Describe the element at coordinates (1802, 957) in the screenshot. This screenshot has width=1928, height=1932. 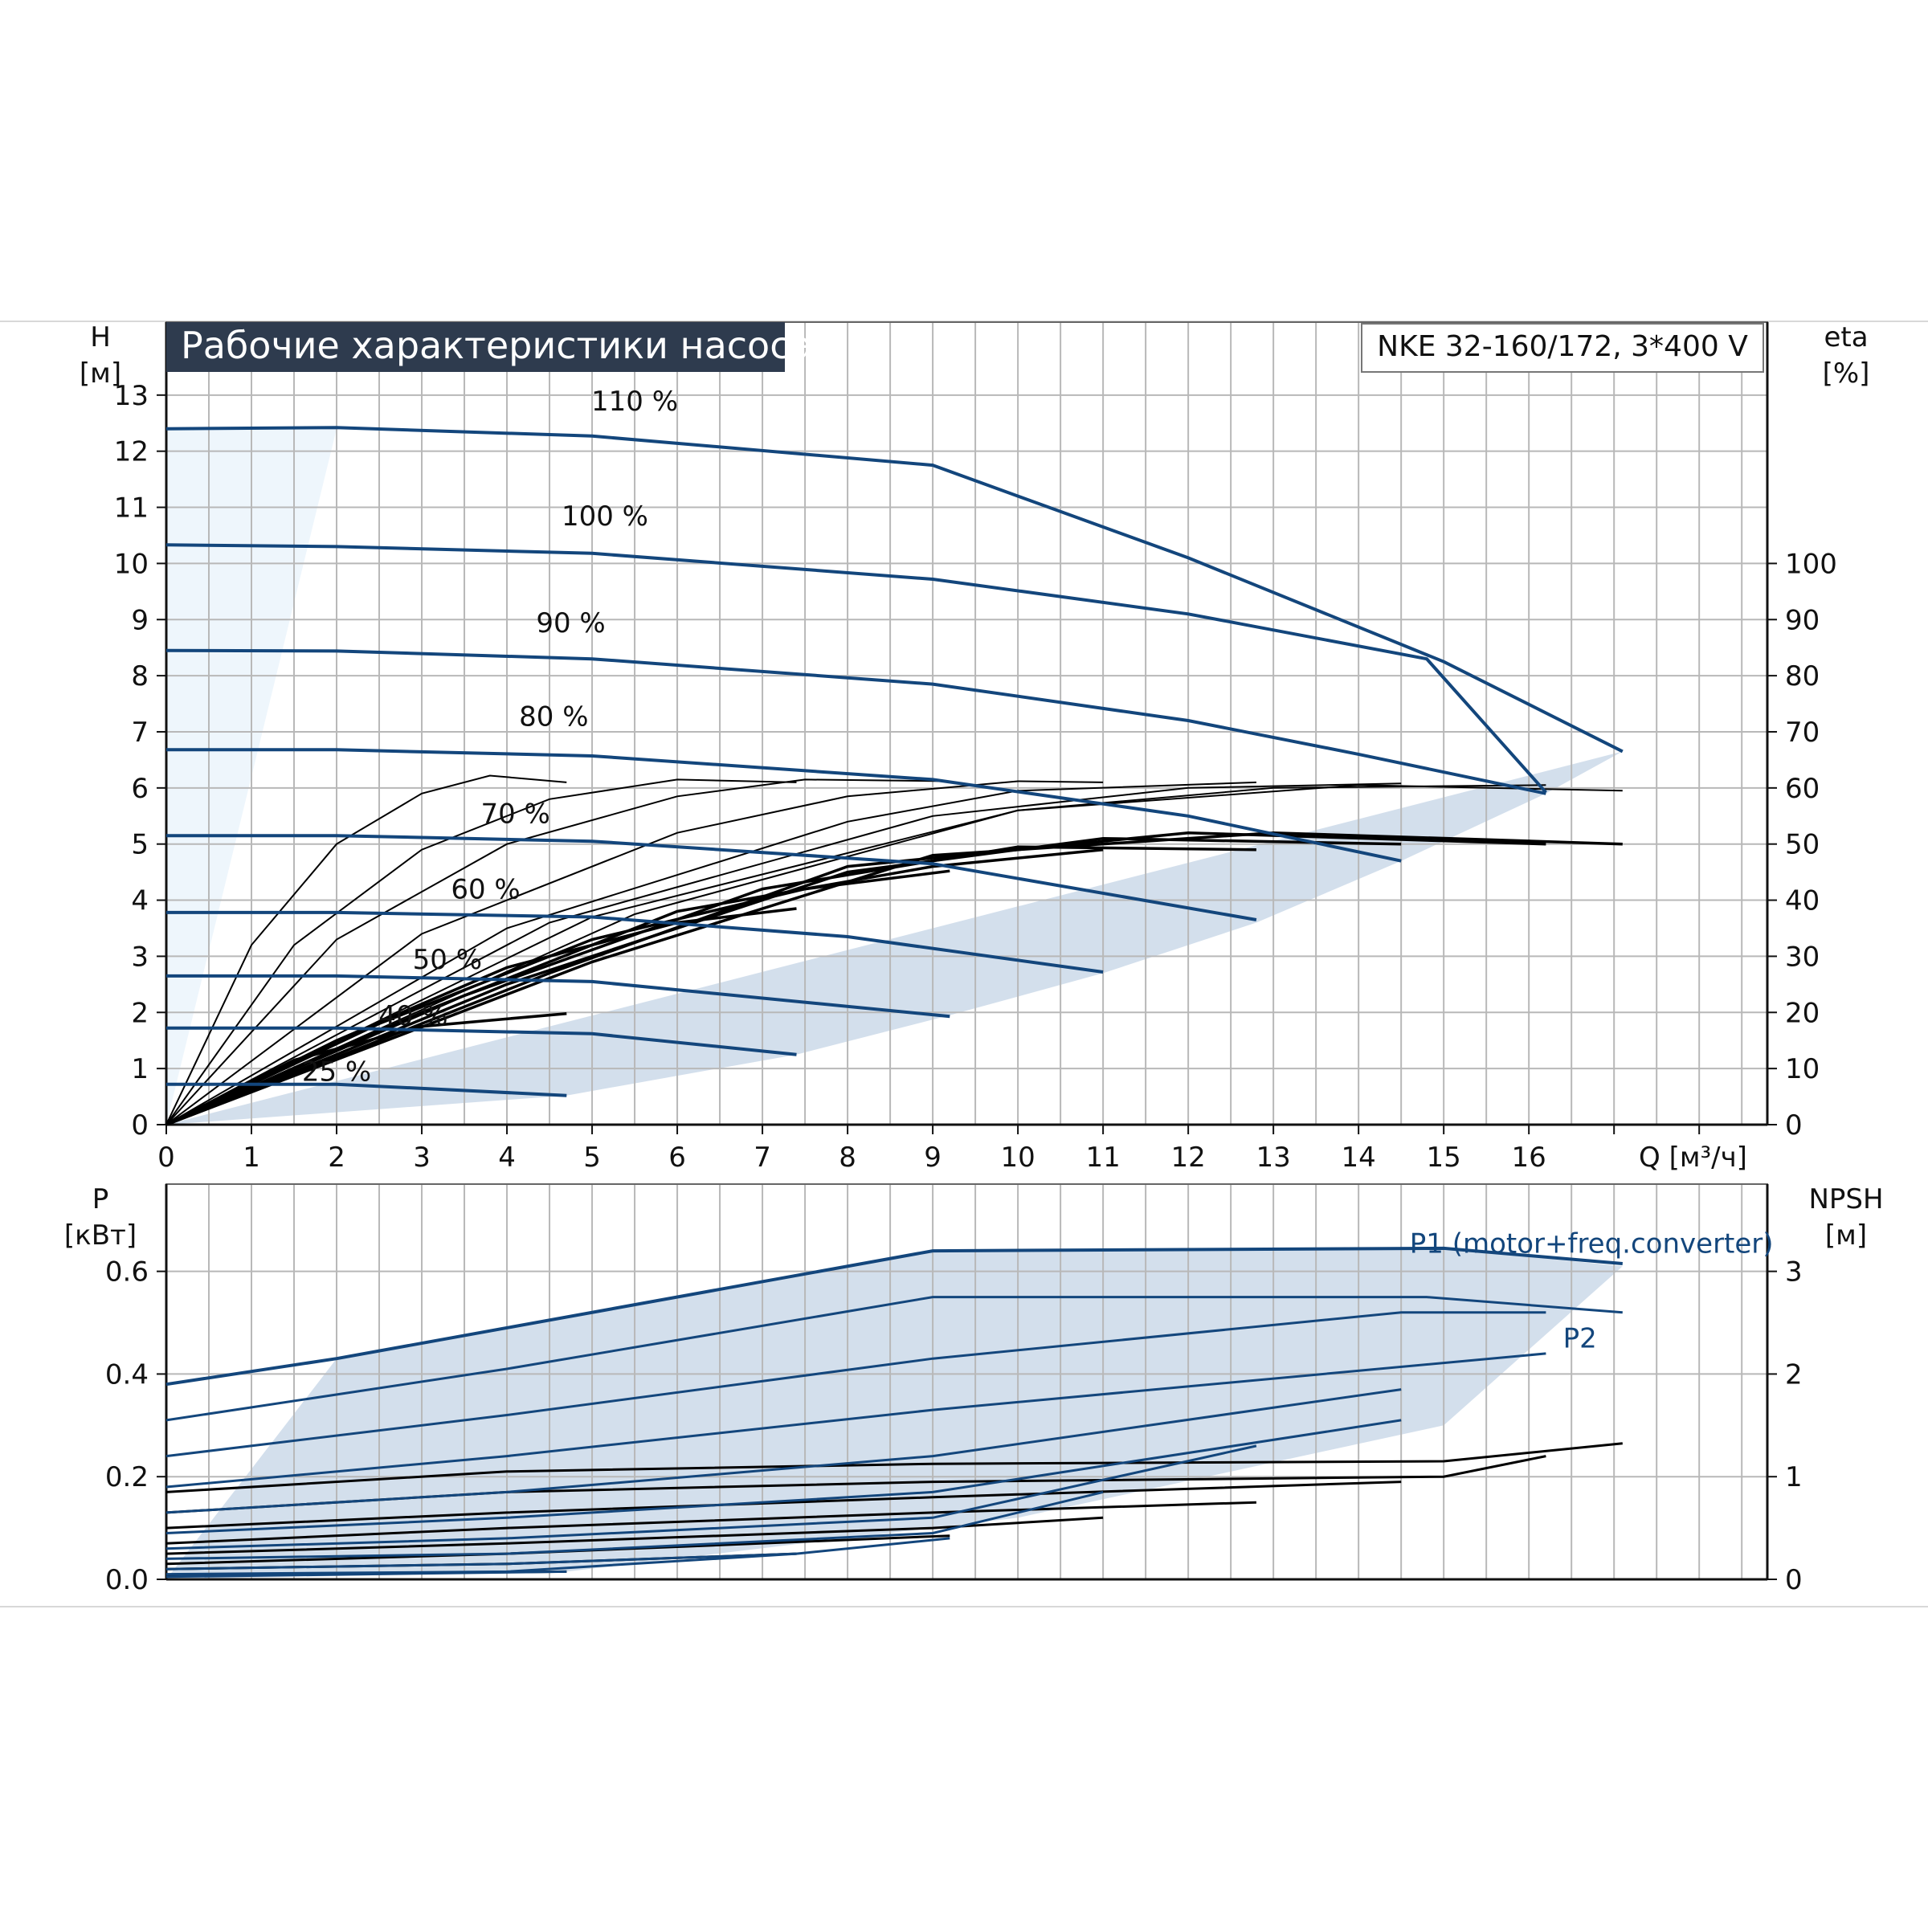
I see `y2-tick-label: 30` at that location.